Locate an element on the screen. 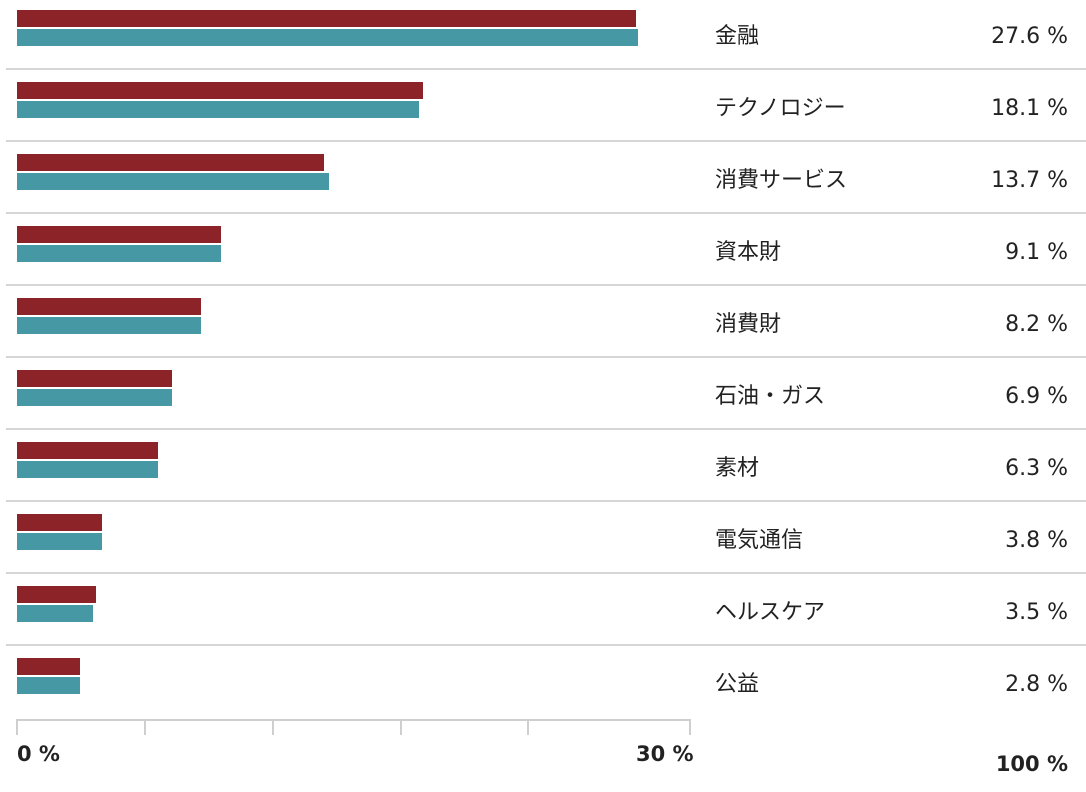 This screenshot has height=792, width=1086. value-label: 27.6 % is located at coordinates (1029, 36).